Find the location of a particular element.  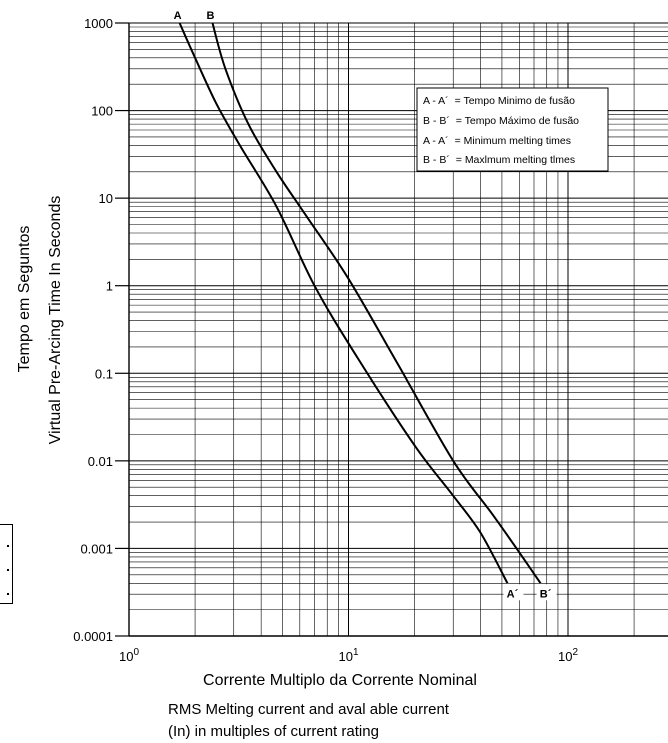

legend-key-4: B - B´ is located at coordinates (436, 160).